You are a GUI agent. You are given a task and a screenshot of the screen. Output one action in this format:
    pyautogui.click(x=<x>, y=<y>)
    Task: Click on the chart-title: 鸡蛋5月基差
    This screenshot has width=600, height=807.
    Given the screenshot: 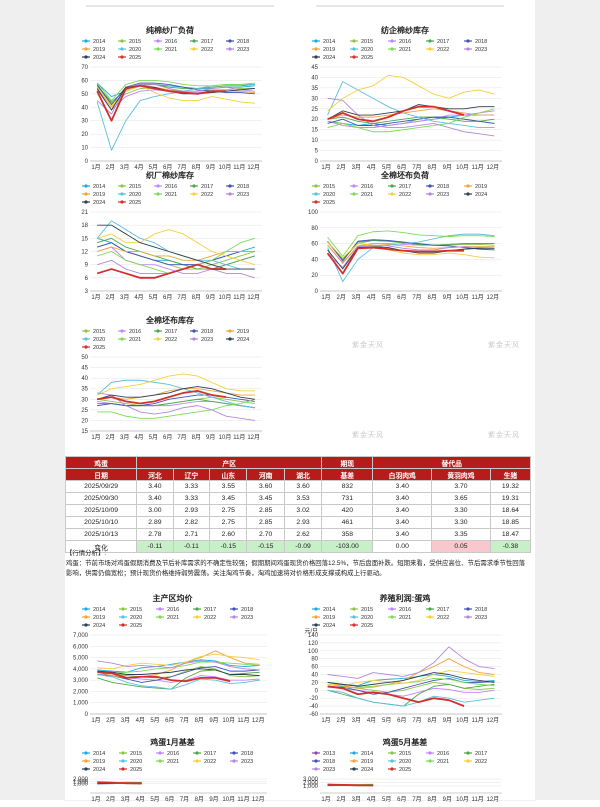 What is the action you would take?
    pyautogui.click(x=404, y=742)
    